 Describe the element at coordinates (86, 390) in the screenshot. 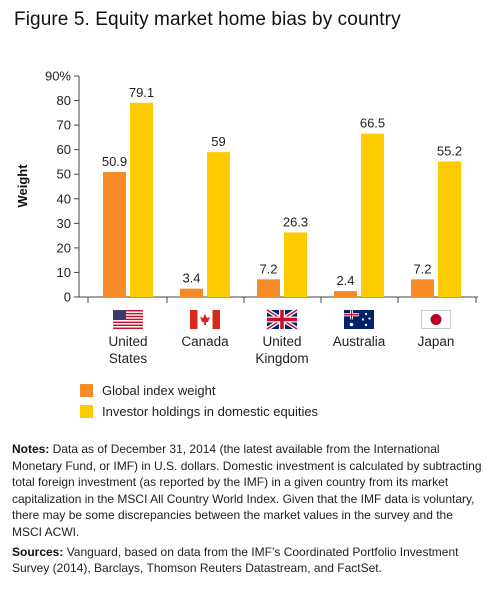

I see `legend-swatch-orange` at that location.